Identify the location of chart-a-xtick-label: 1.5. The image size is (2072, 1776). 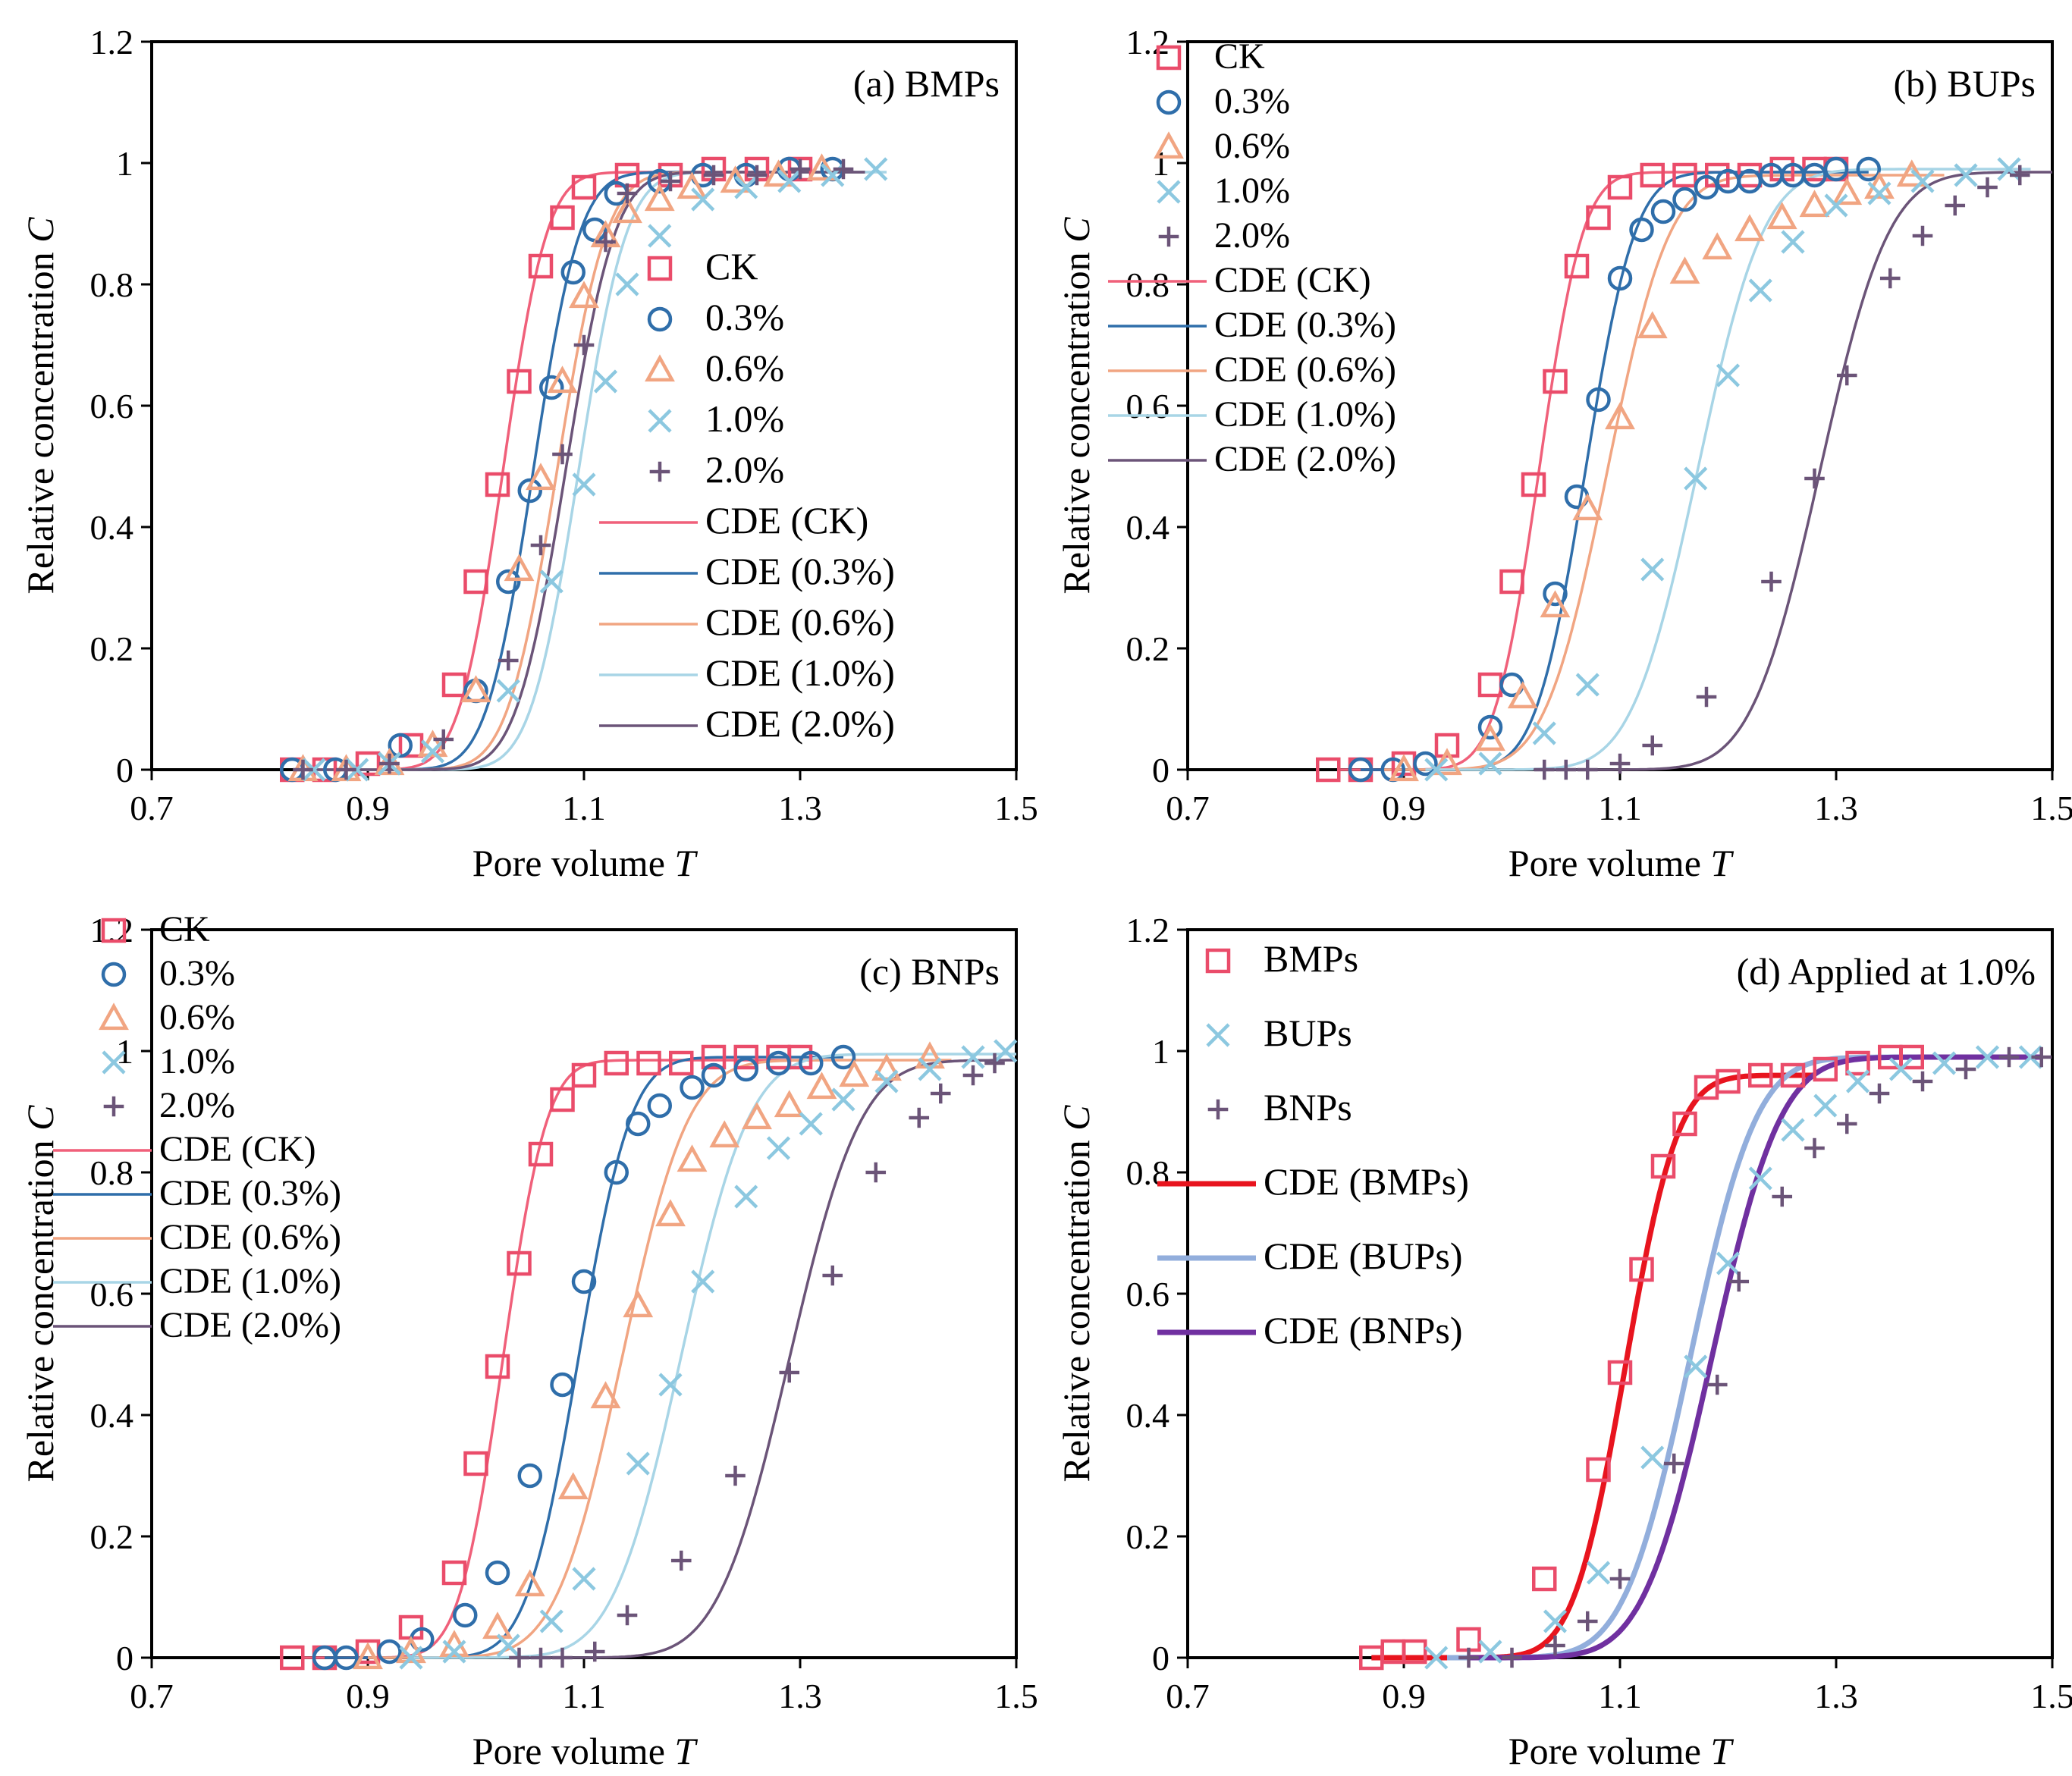
(1016, 808).